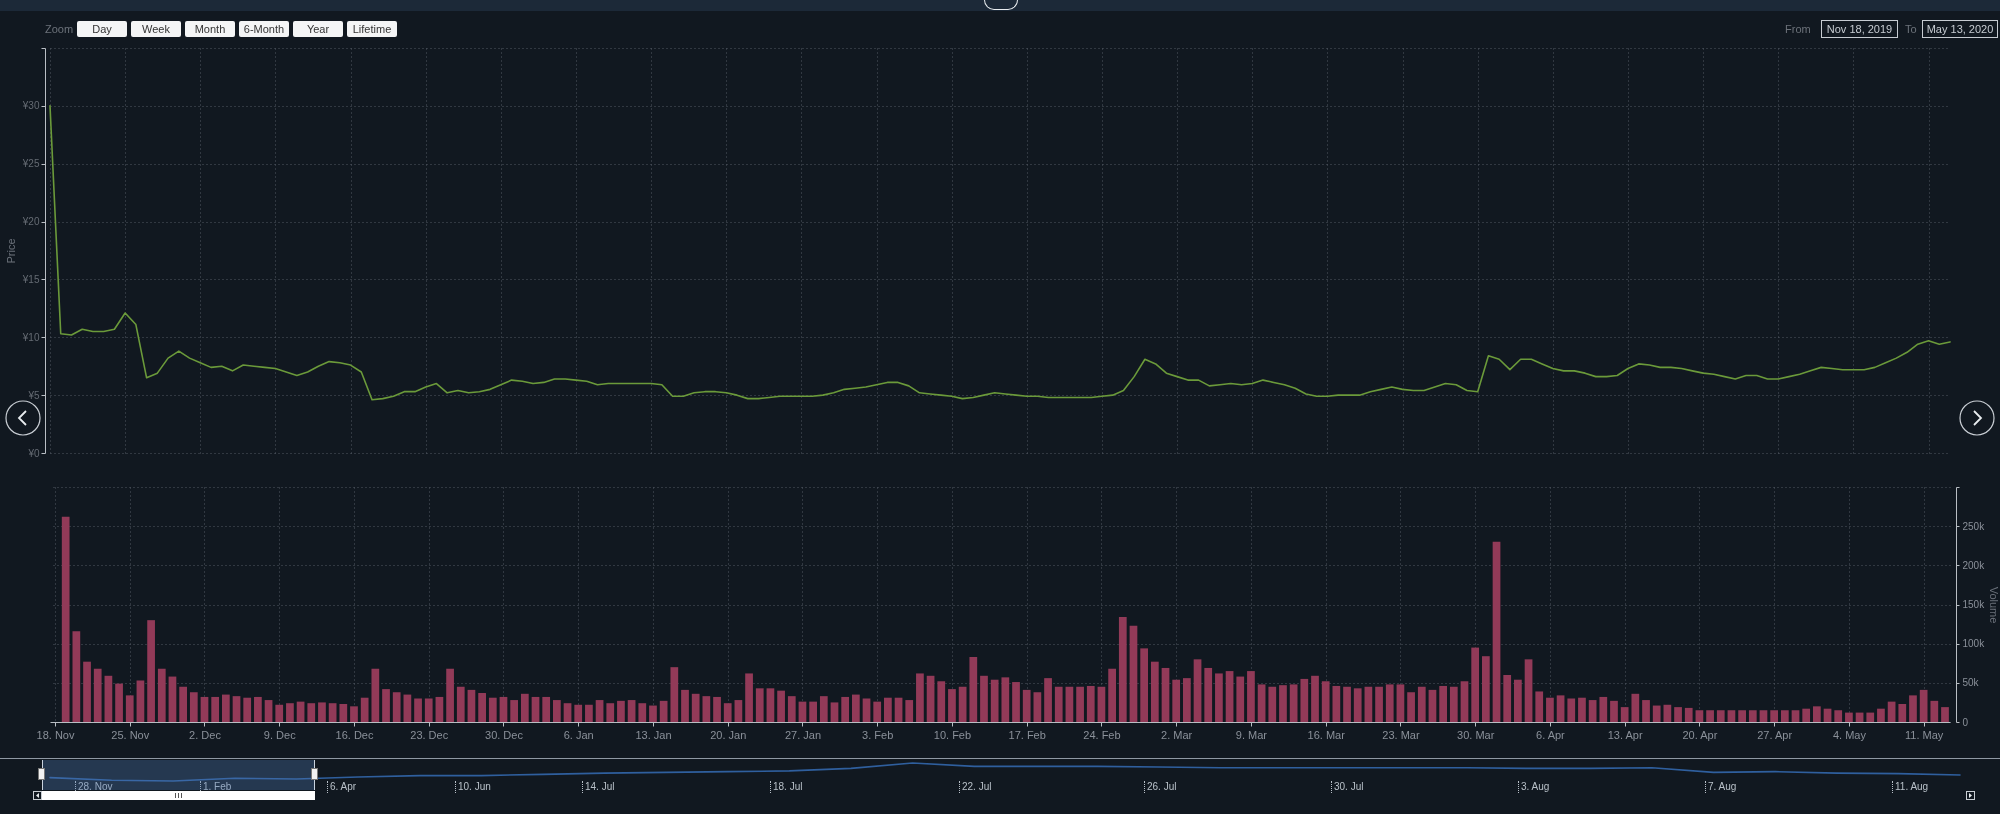  I want to click on x-tick-label: 11. May, so click(1924, 734).